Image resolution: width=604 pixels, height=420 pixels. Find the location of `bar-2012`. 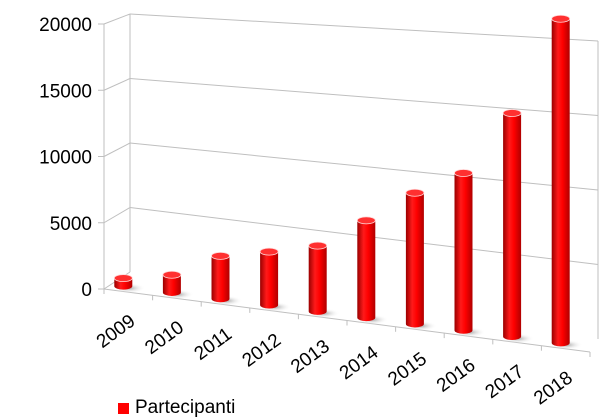

bar-2012 is located at coordinates (269, 278).